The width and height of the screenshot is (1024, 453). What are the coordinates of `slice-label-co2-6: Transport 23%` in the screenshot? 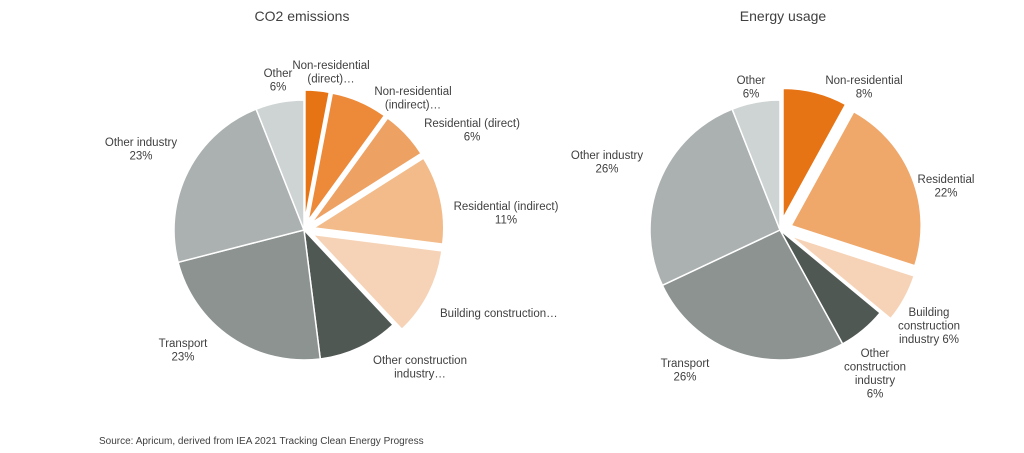 It's located at (184, 351).